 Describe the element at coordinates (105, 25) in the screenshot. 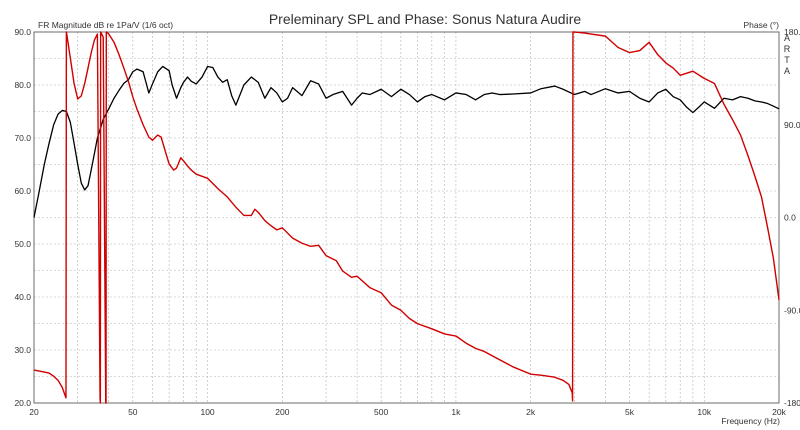

I see `left-axis-label: FR Magnitude dB re 1Pa/V (1/6 oct)` at that location.